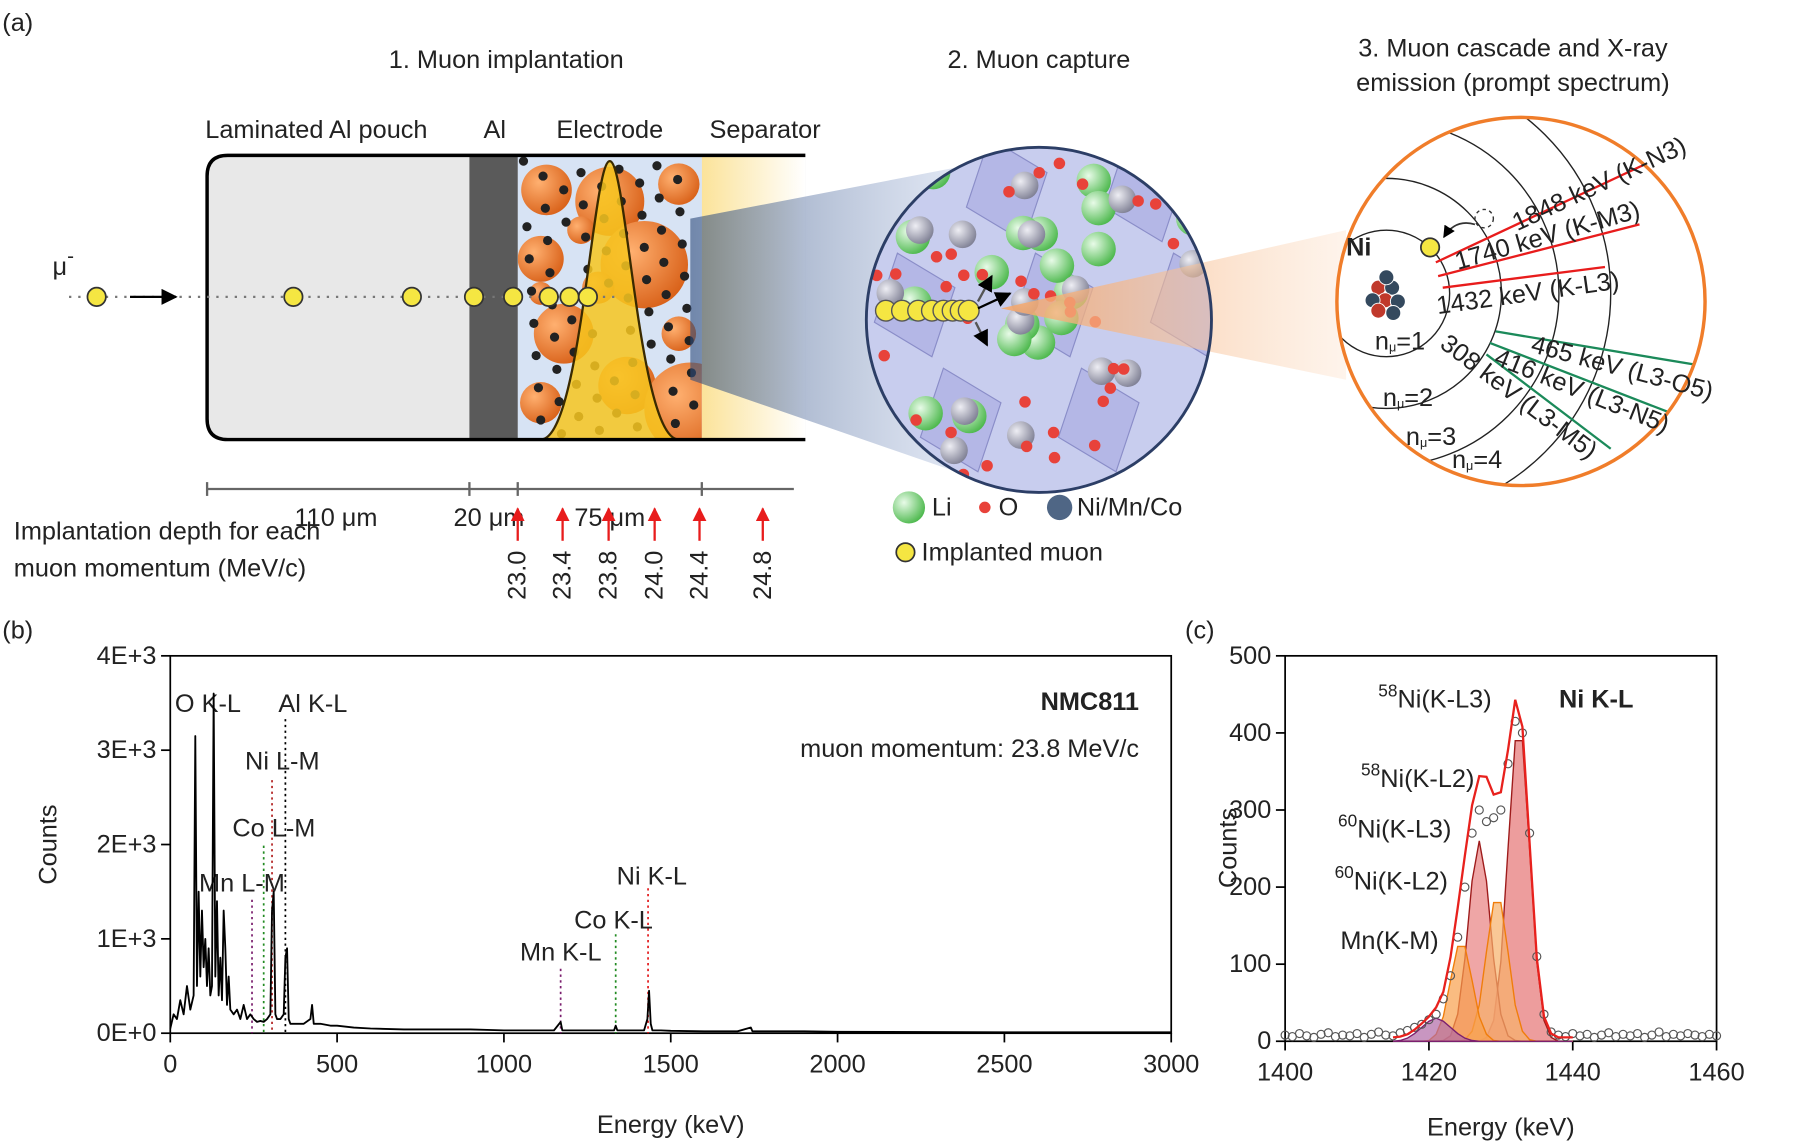  Describe the element at coordinates (1482, 869) in the screenshot. I see `fit-total` at that location.